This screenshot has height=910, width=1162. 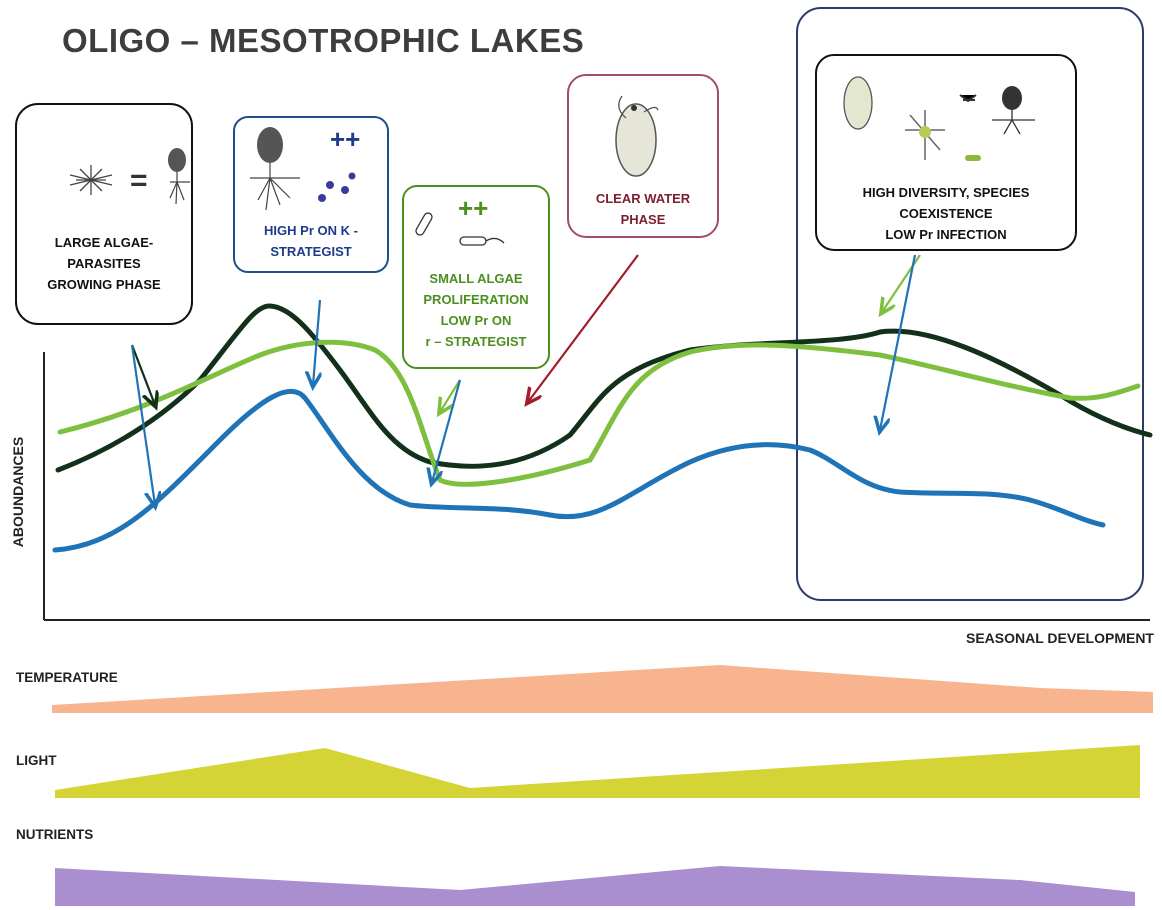 I want to click on label-line: r – STRATEGIST, so click(x=476, y=341).